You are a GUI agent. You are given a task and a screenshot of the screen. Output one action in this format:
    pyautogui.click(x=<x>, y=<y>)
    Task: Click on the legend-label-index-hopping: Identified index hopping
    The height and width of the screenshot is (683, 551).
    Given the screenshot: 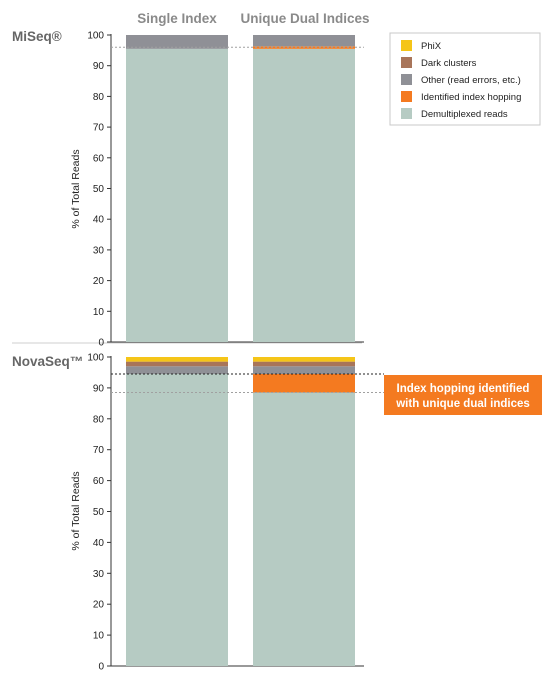 What is the action you would take?
    pyautogui.click(x=471, y=97)
    